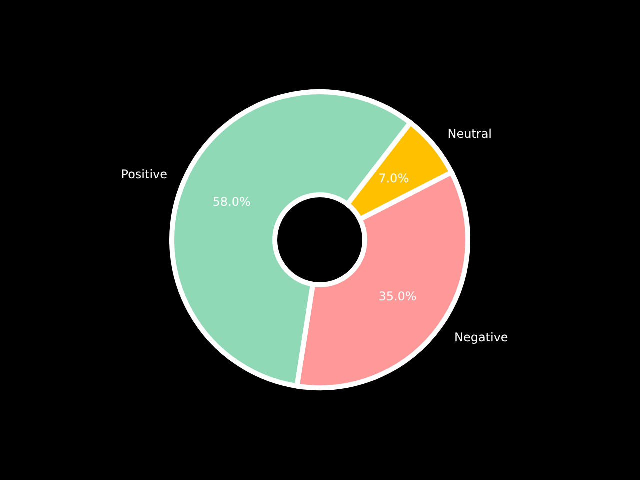  Describe the element at coordinates (470, 133) in the screenshot. I see `slice-label: Neutral` at that location.